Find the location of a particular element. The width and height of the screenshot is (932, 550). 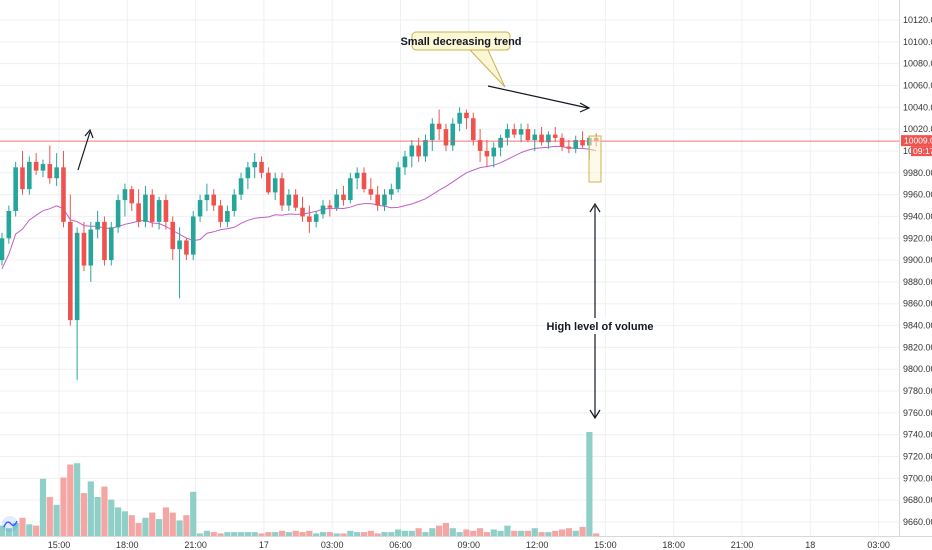

price-tick-label: 9760.00 is located at coordinates (917, 413).